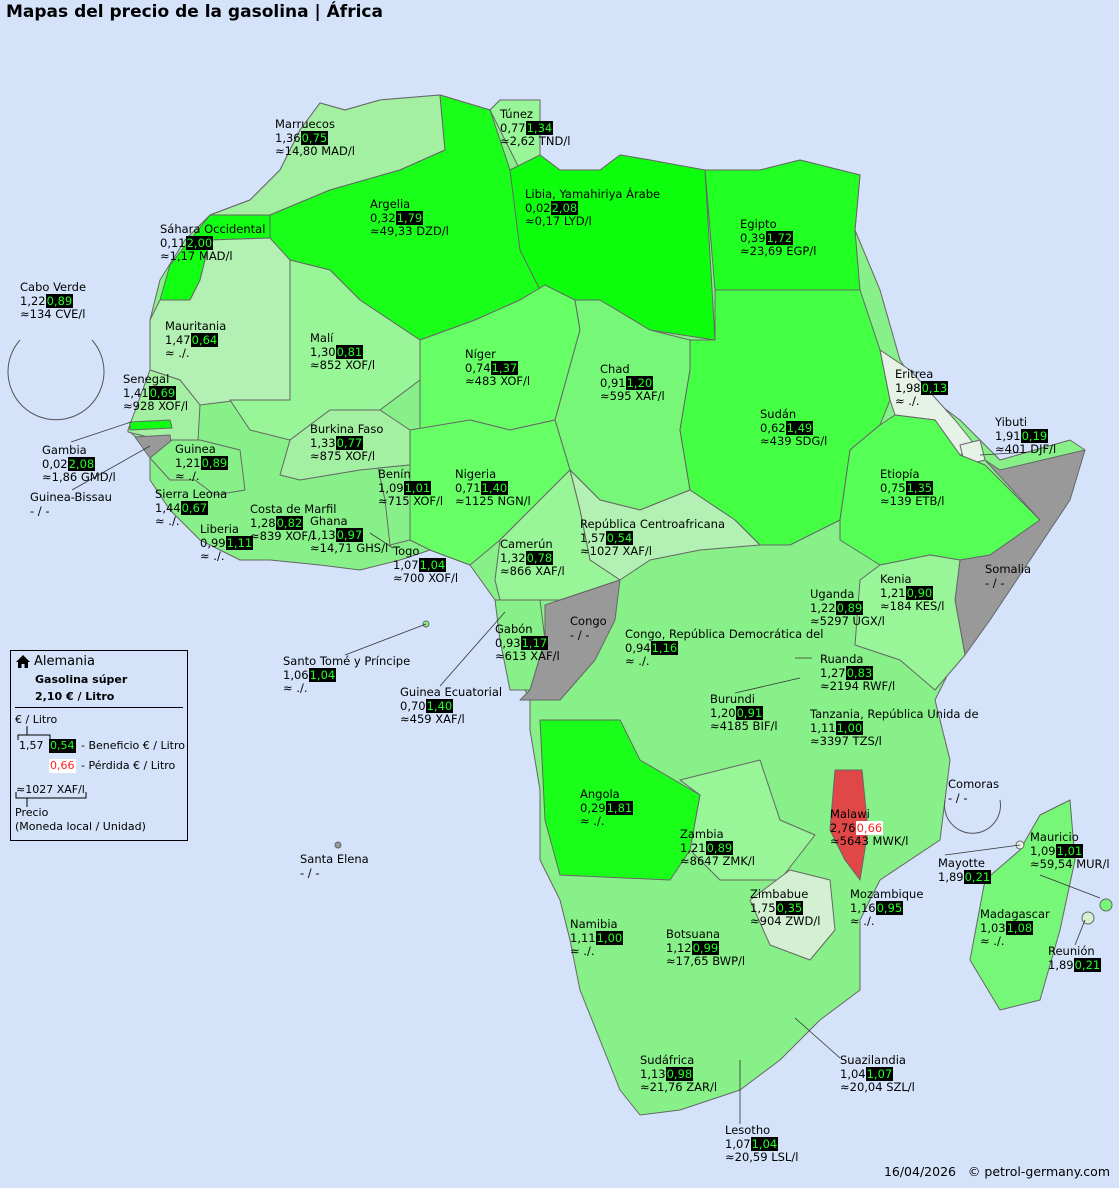 This screenshot has width=1119, height=1188. What do you see at coordinates (323, 442) in the screenshot?
I see `price-eur: 1,33` at bounding box center [323, 442].